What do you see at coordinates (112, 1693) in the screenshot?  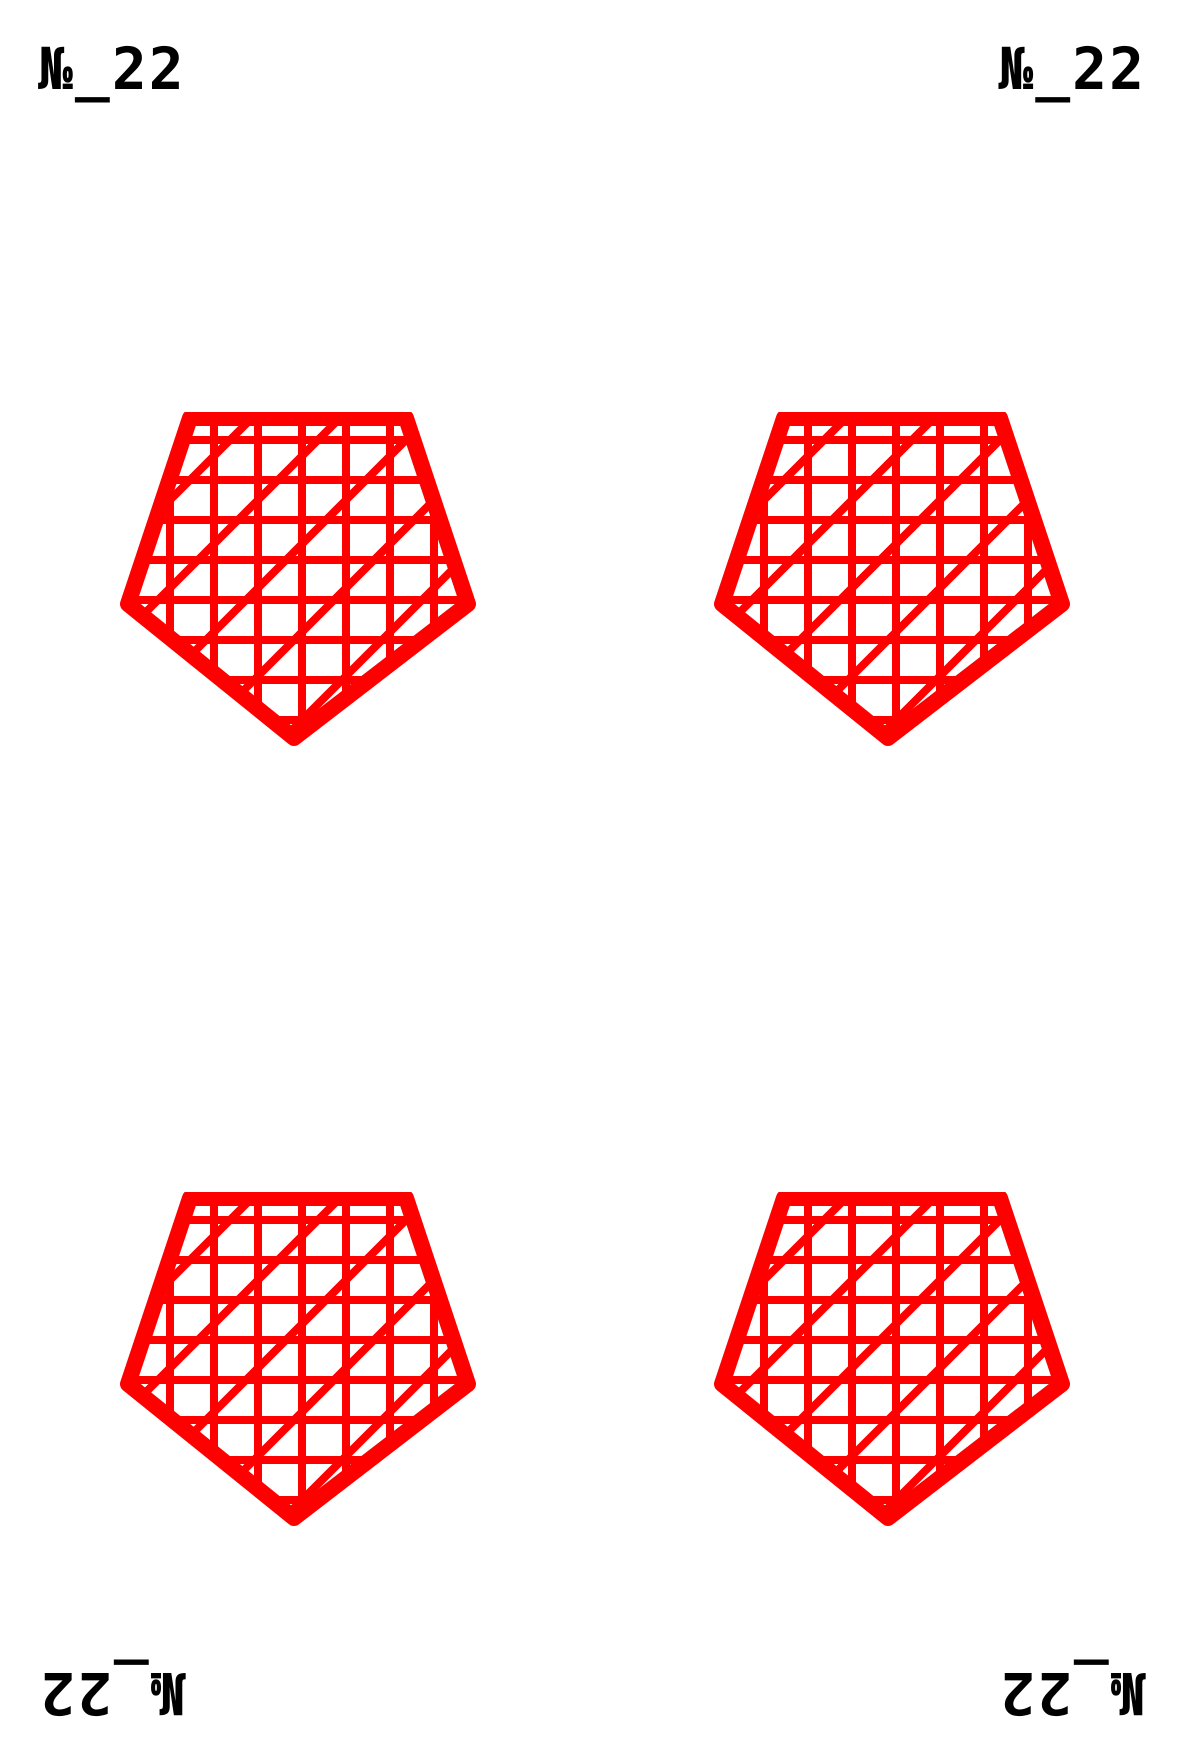 I see `corner-index-bottom-left: №_22` at bounding box center [112, 1693].